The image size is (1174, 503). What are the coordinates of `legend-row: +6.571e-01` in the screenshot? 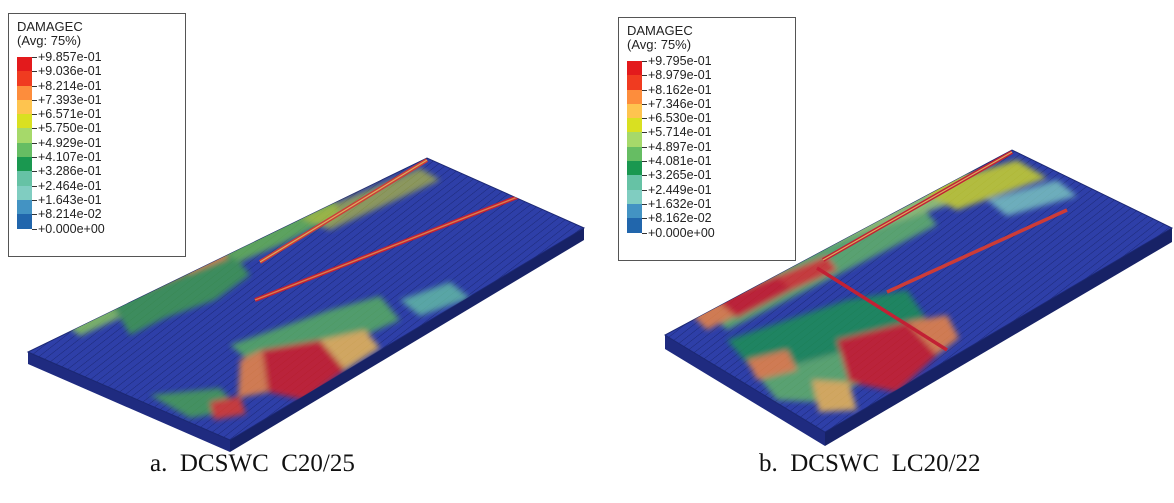 It's located at (97, 118).